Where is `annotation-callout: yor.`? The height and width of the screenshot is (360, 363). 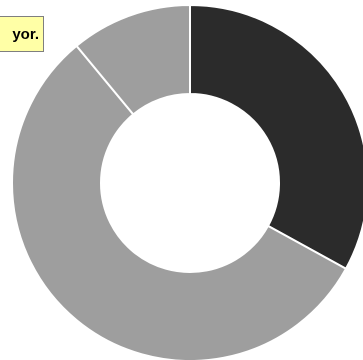 annotation-callout: yor. is located at coordinates (22, 34).